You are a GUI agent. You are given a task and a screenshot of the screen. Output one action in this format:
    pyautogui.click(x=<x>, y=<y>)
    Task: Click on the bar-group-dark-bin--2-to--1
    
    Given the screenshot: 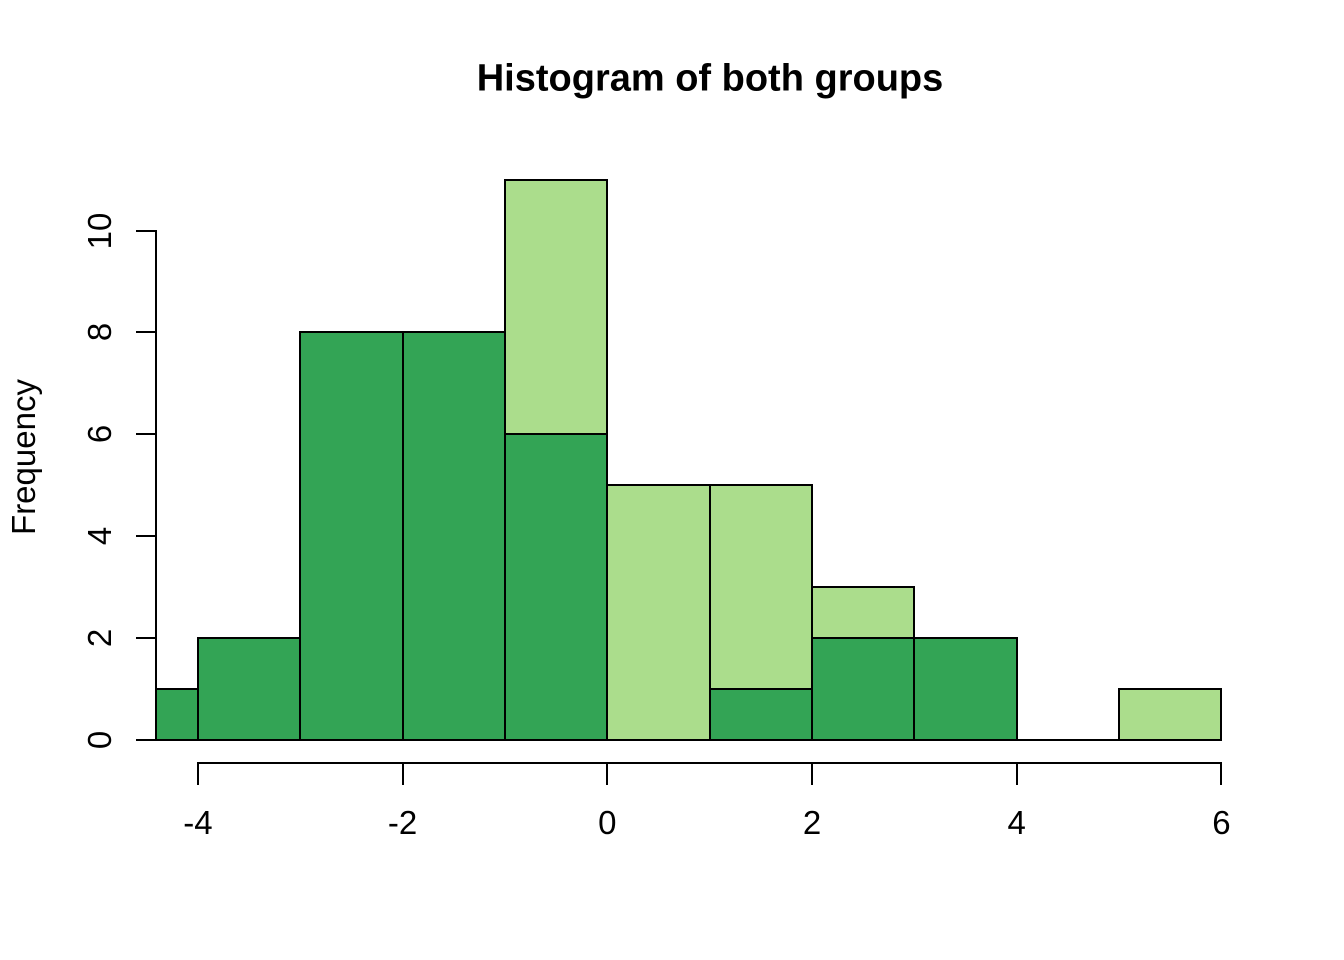 What is the action you would take?
    pyautogui.click(x=453, y=536)
    